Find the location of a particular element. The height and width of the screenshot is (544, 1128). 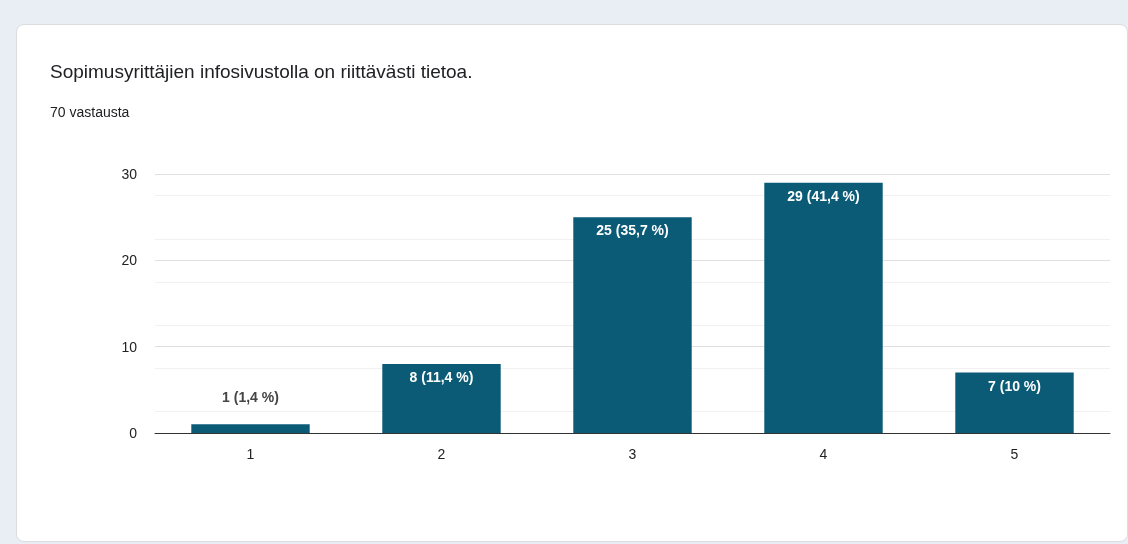

x-tick-label: 2 is located at coordinates (441, 454).